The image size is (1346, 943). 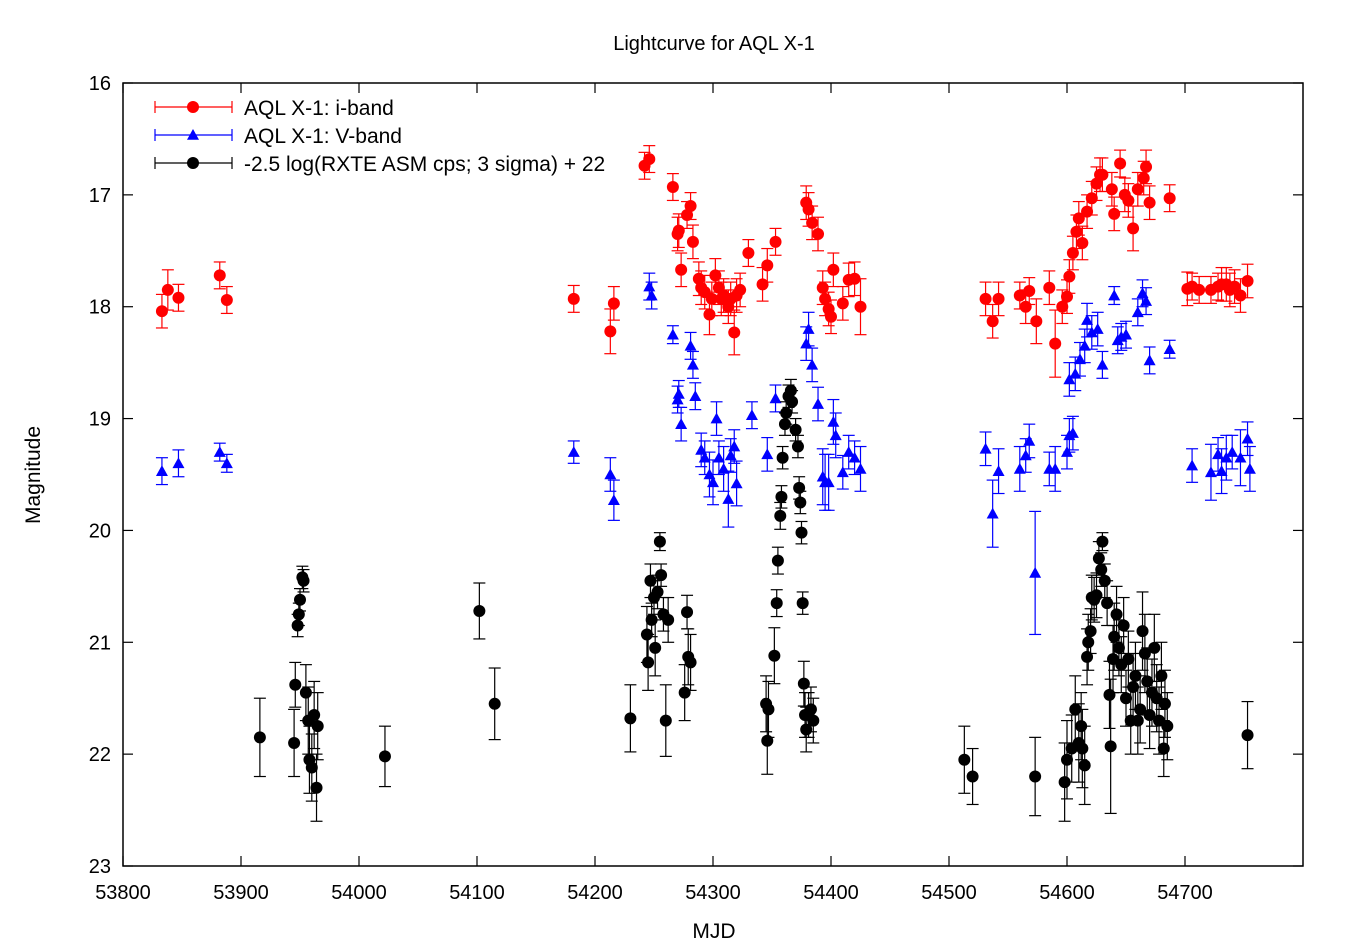 I want to click on y-tick-label: 18, so click(x=100, y=308).